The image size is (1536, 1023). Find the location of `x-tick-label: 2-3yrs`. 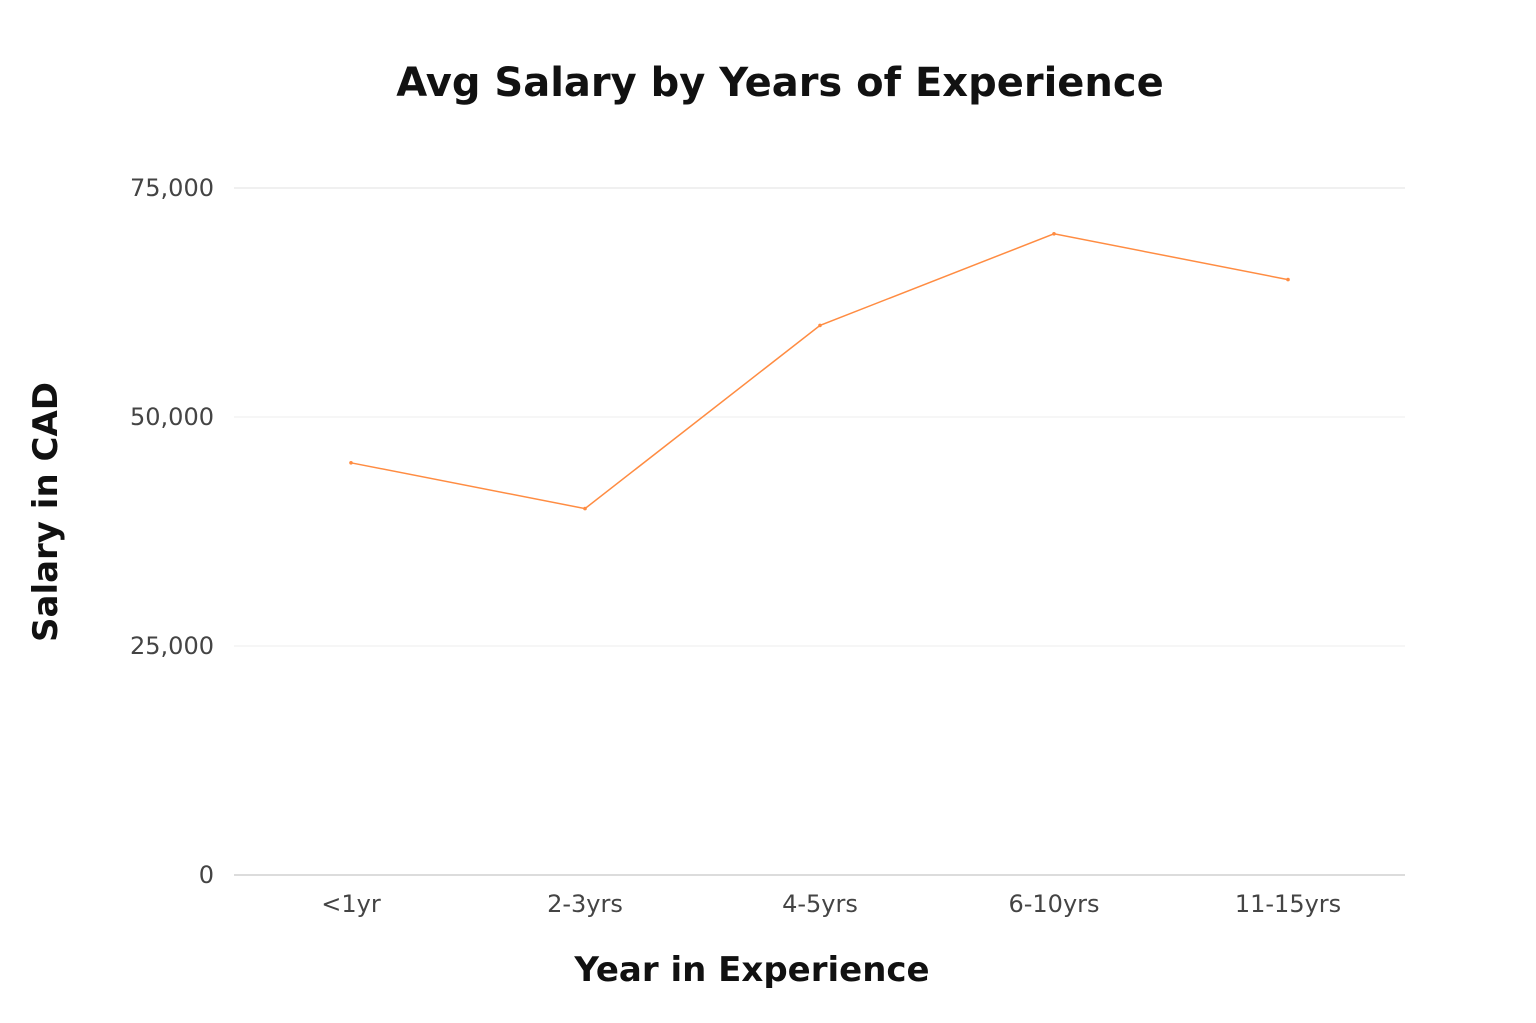

x-tick-label: 2-3yrs is located at coordinates (585, 904).